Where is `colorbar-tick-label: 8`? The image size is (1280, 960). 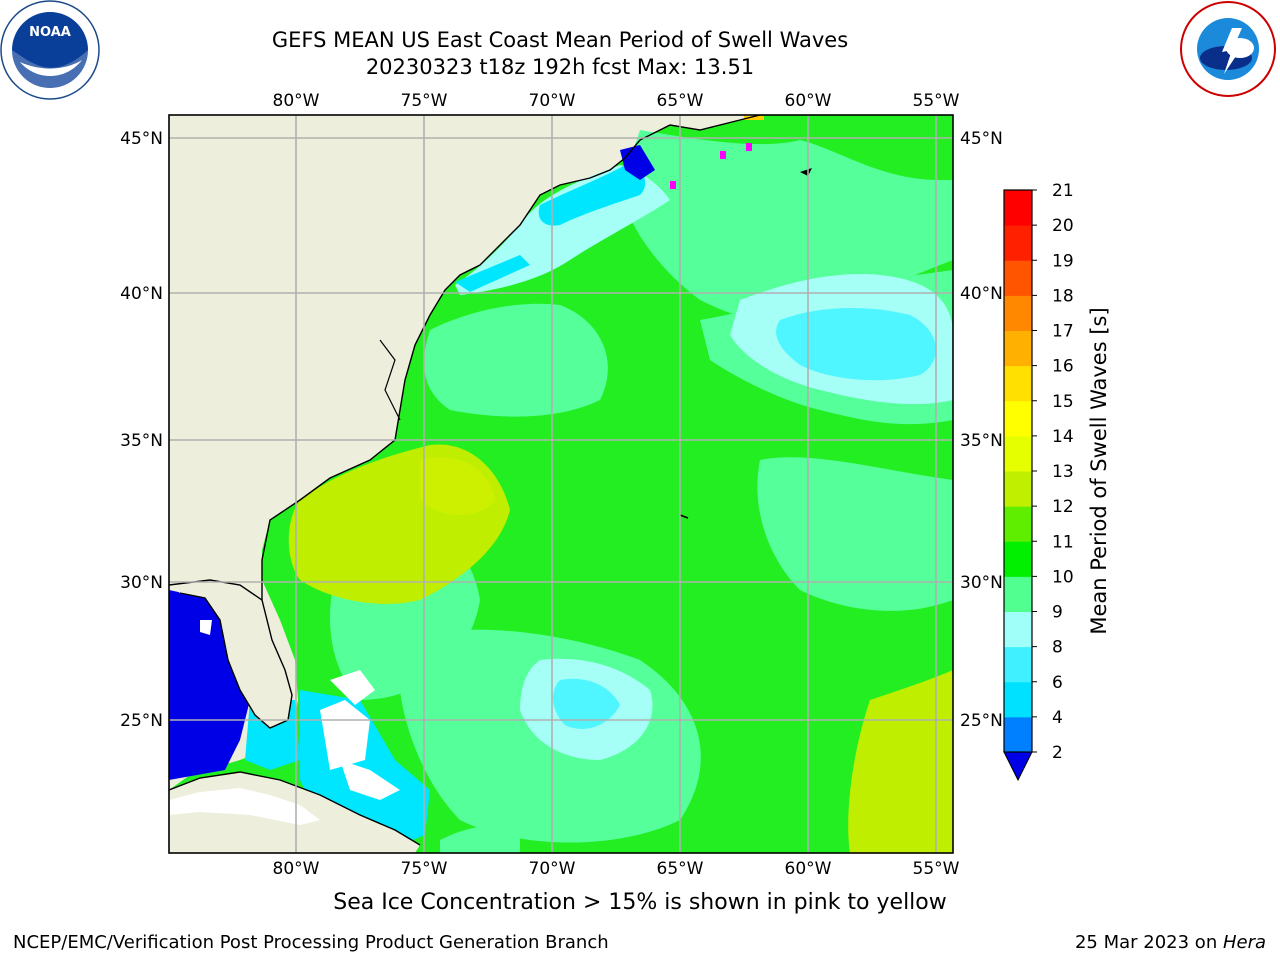
colorbar-tick-label: 8 is located at coordinates (1057, 648).